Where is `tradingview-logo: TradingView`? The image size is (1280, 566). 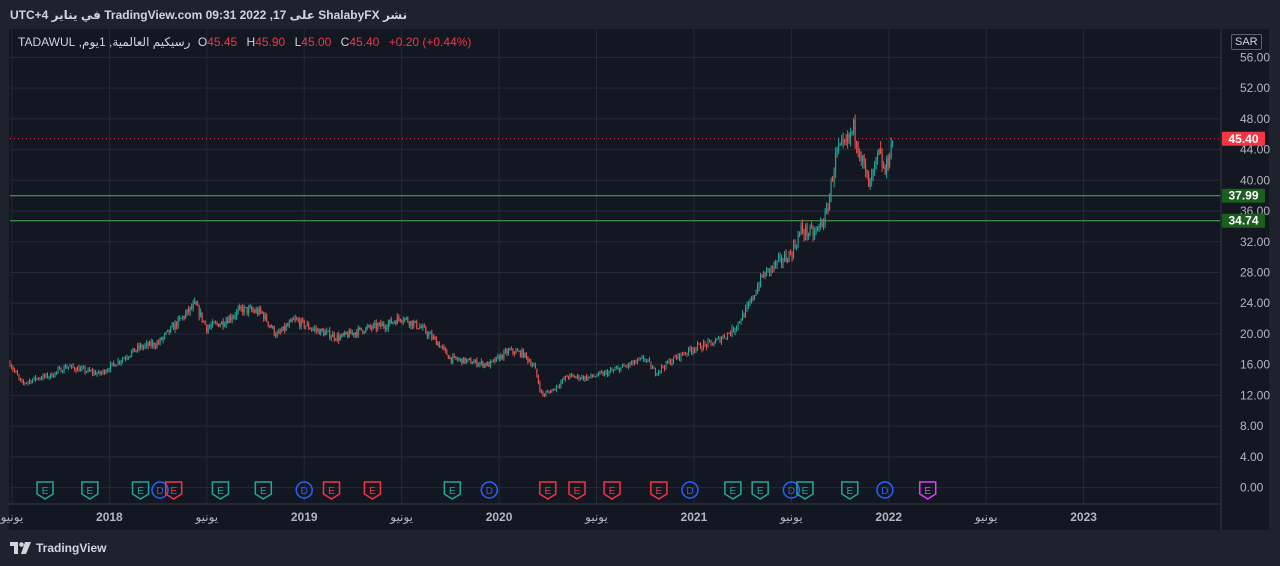 tradingview-logo: TradingView is located at coordinates (58, 548).